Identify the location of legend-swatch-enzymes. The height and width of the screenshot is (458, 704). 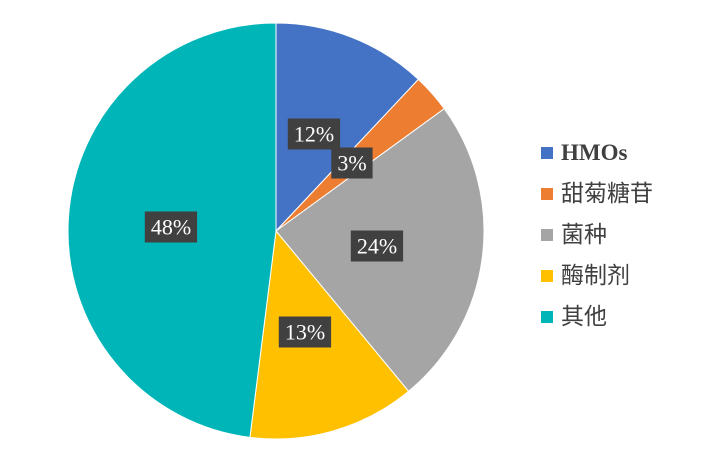
(547, 275).